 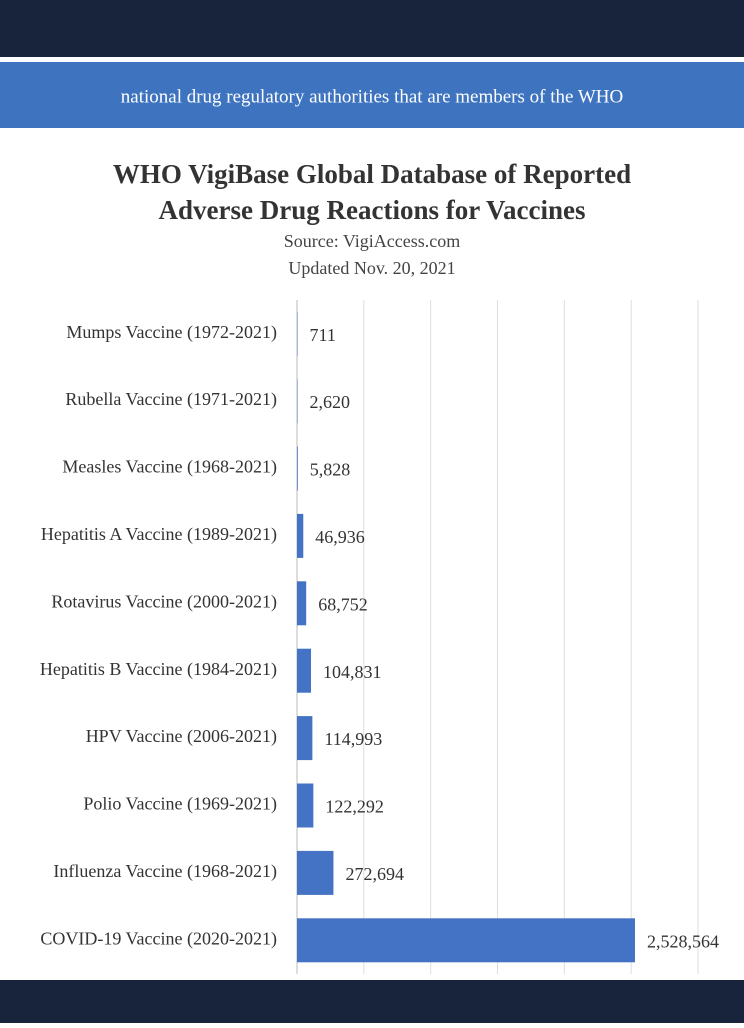 What do you see at coordinates (169, 467) in the screenshot?
I see `y-tick-label: Measles Vaccine (1968-2021)` at bounding box center [169, 467].